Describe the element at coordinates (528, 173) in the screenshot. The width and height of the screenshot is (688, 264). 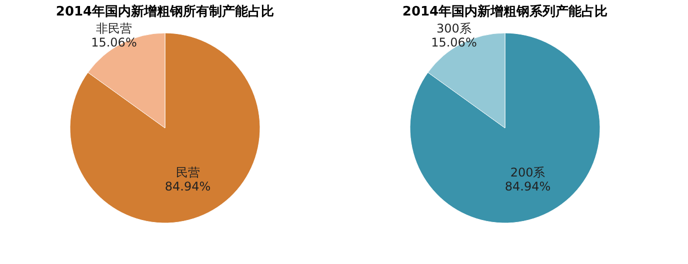
I see `slice-label: 200系` at that location.